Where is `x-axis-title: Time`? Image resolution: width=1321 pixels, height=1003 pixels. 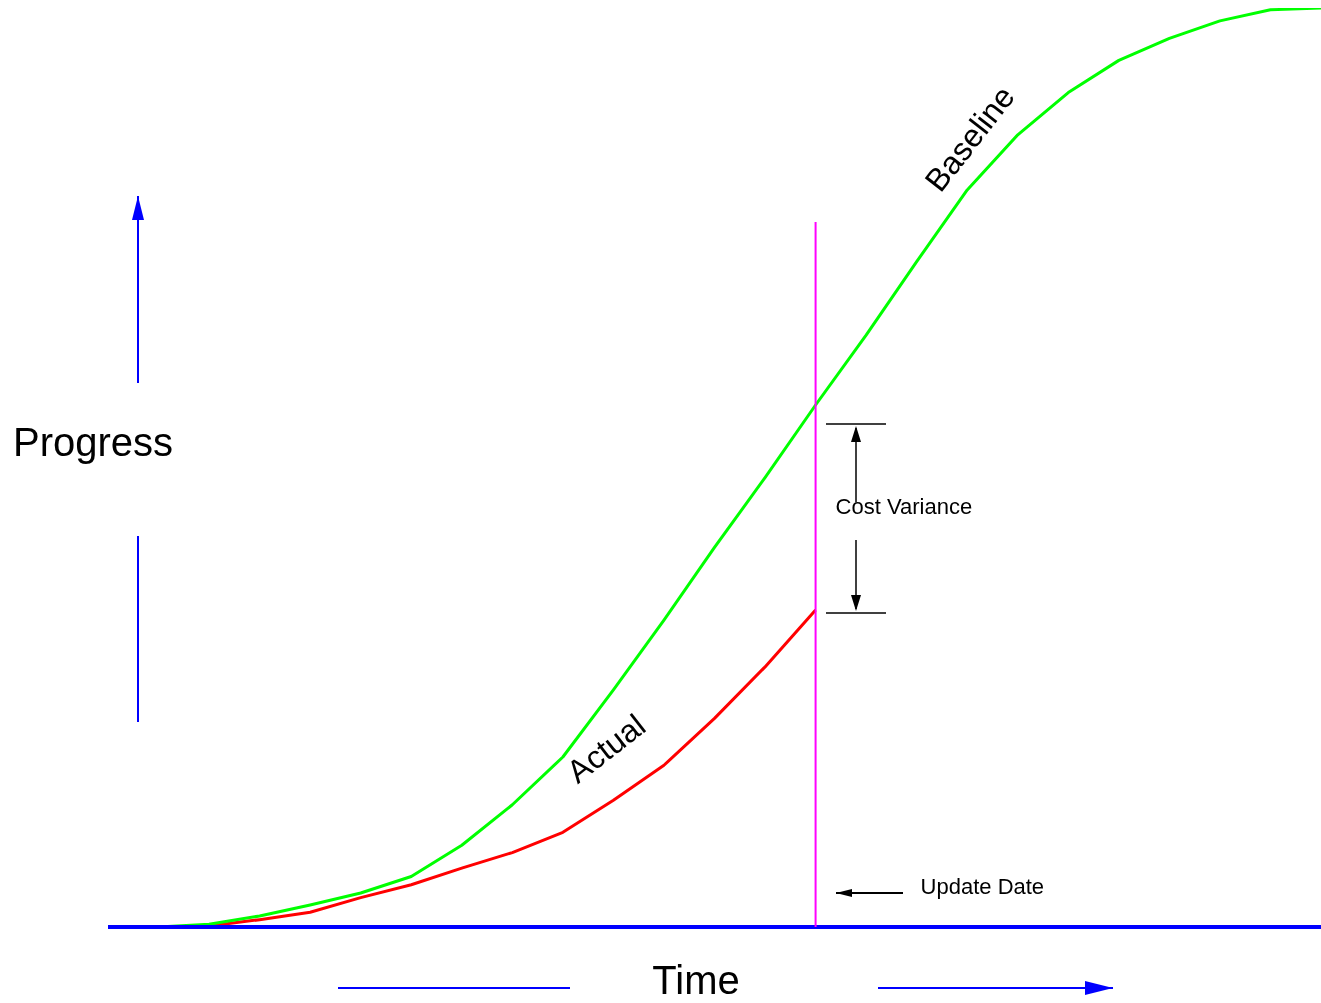 x-axis-title: Time is located at coordinates (696, 980).